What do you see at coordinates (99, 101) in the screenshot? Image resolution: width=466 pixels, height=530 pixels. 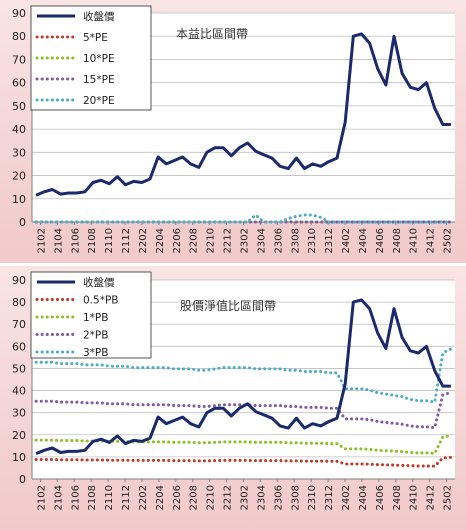 I see `legend-label: 20*PE` at bounding box center [99, 101].